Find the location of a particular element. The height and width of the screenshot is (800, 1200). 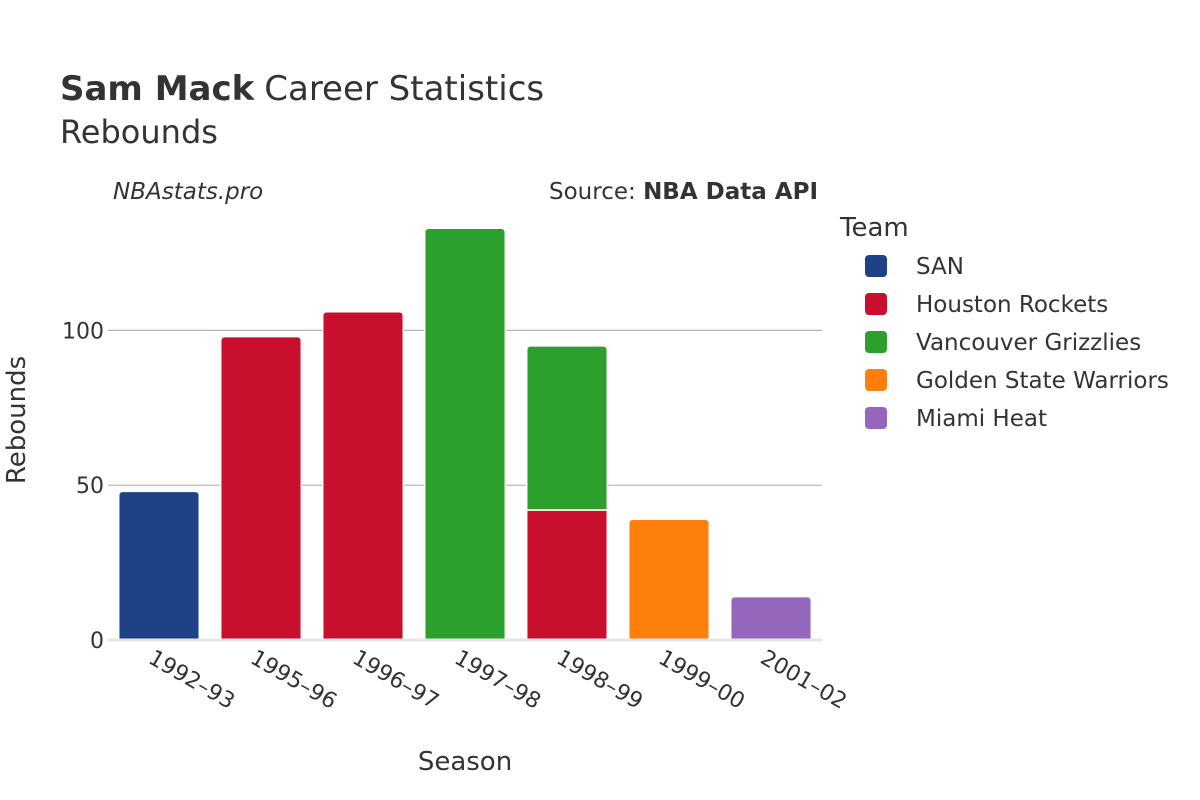

player-name: Sam Mack is located at coordinates (158, 89).